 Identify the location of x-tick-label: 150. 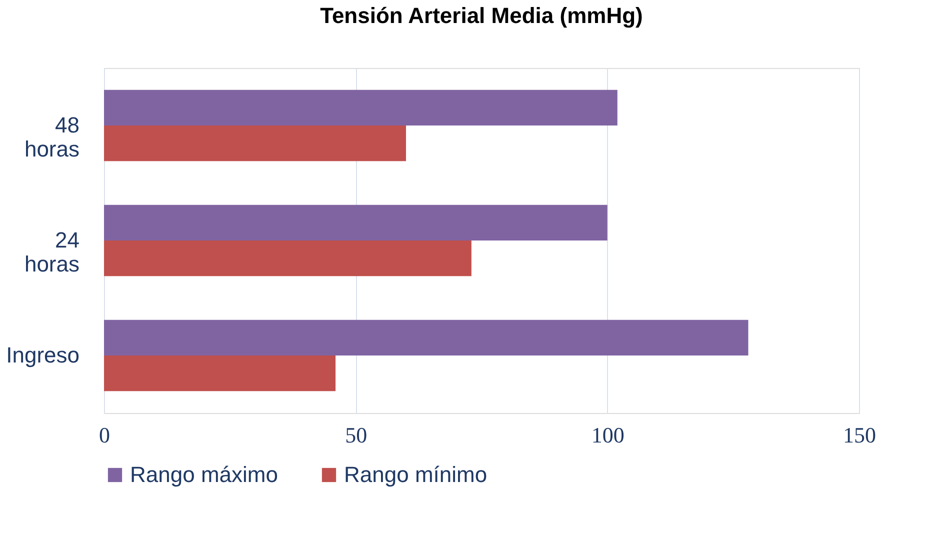
(859, 435).